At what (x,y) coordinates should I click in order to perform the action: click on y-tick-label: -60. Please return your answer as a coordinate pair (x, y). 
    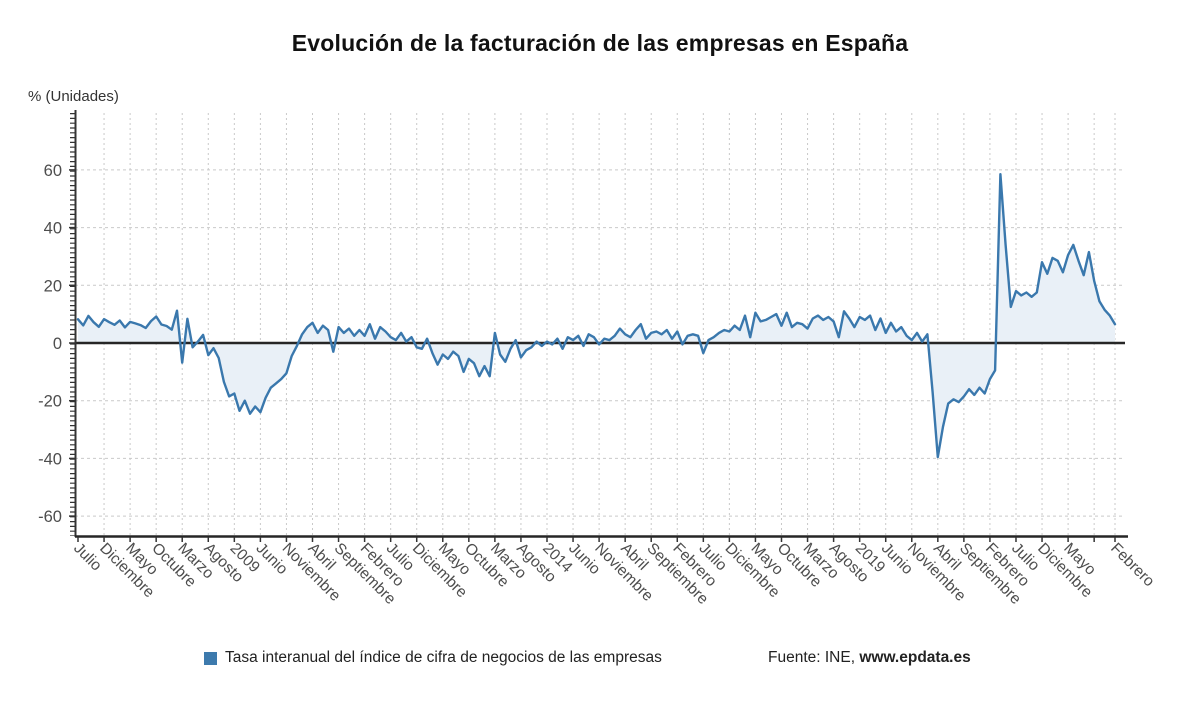
    Looking at the image, I should click on (50, 517).